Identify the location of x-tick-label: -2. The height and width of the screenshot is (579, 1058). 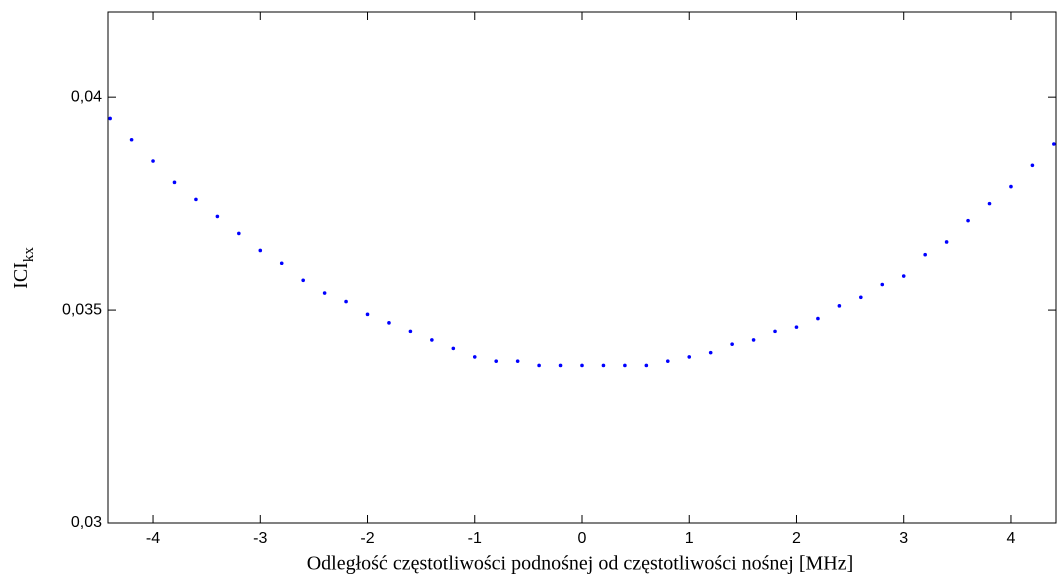
(367, 538).